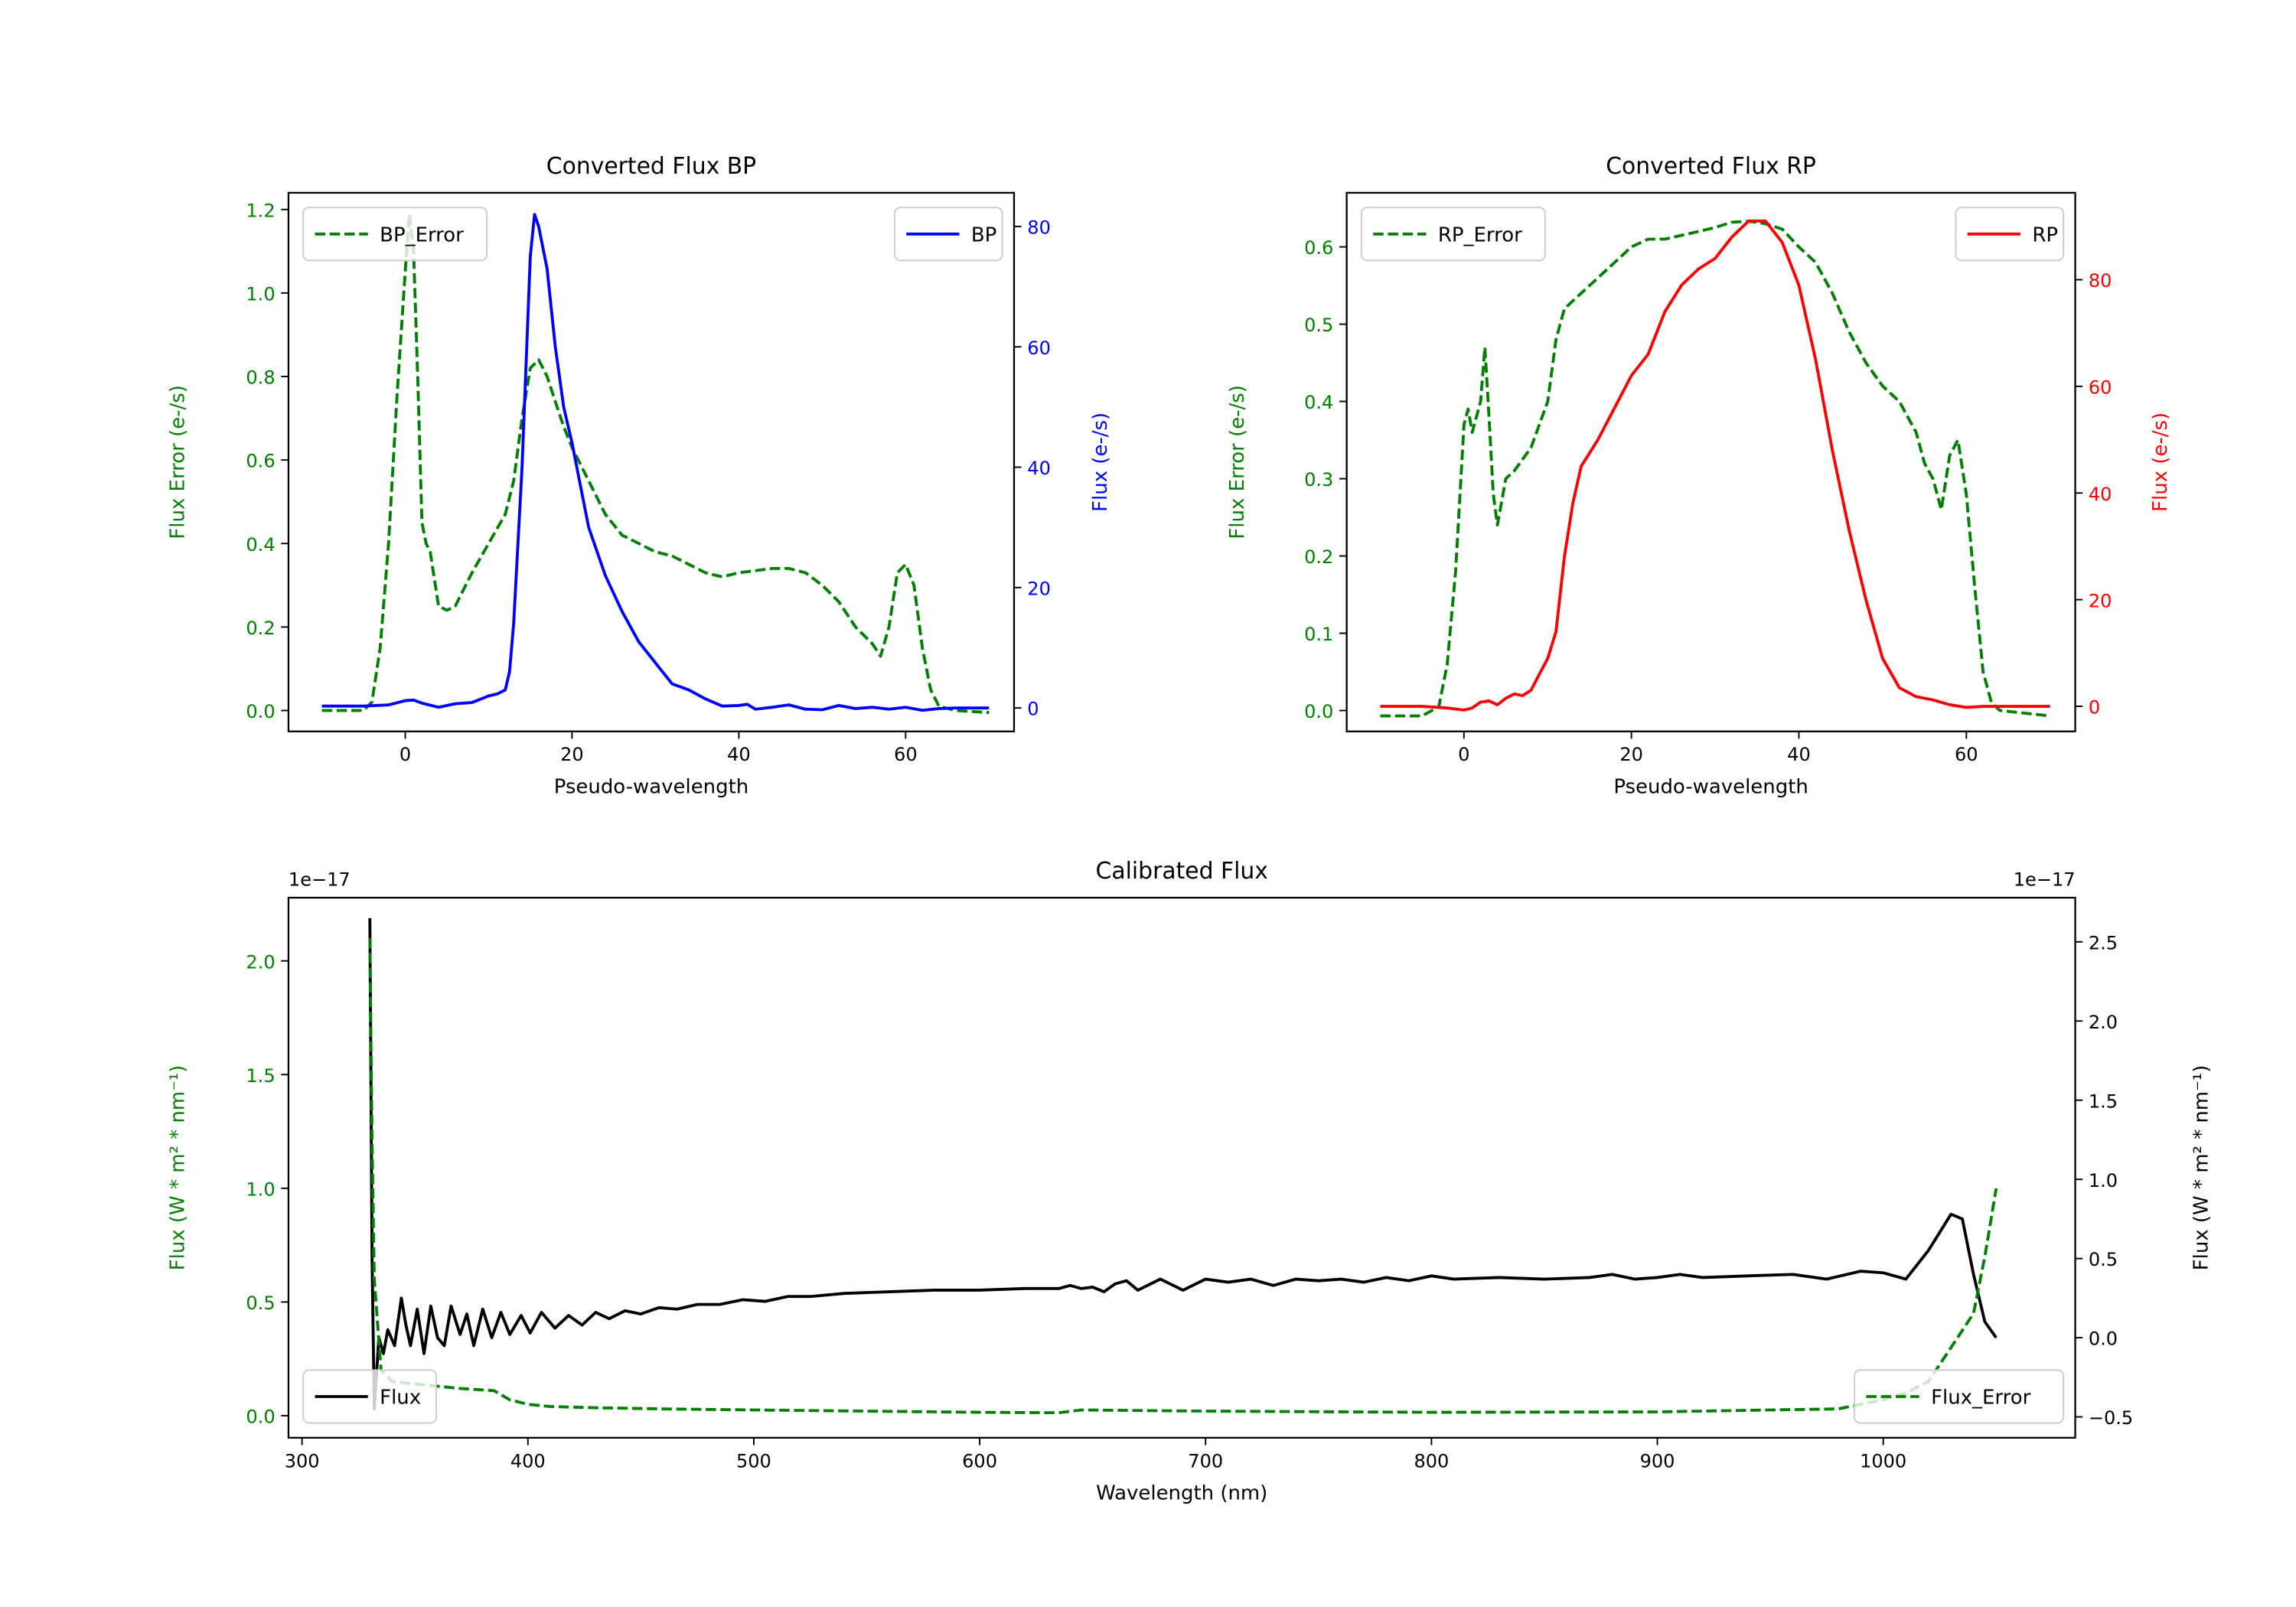 The image size is (2296, 1607). I want to click on series-line-bp-error, so click(655, 463).